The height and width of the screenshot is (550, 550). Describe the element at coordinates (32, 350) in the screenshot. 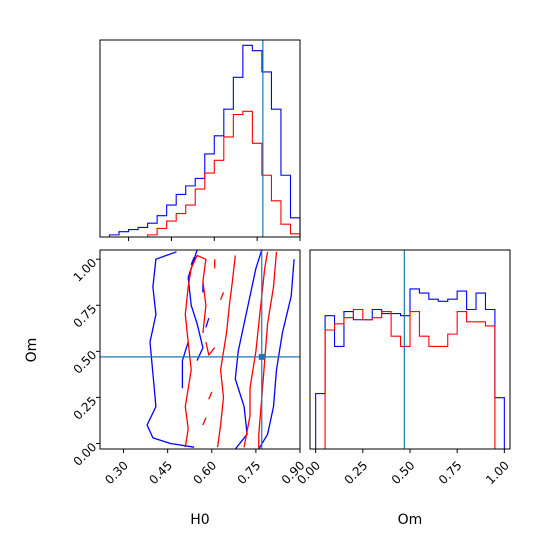

I see `om-y-axis-label: Om` at that location.